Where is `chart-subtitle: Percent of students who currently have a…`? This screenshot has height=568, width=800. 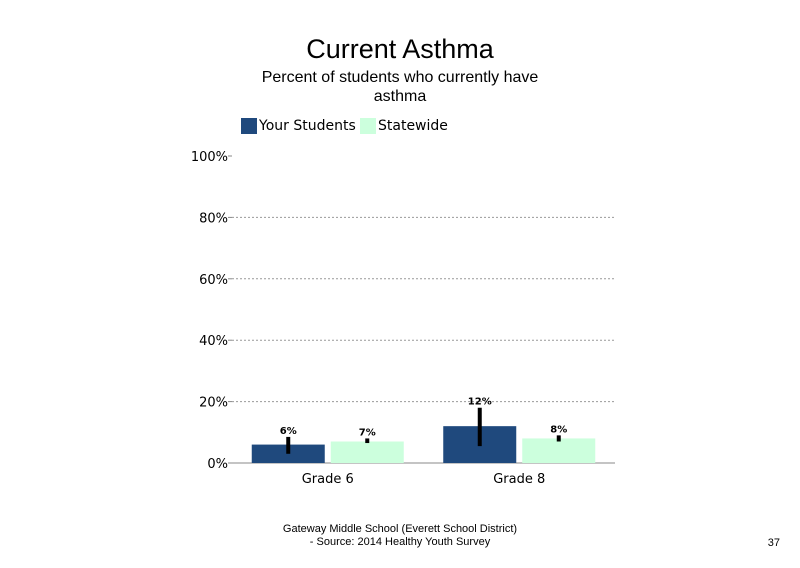 chart-subtitle: Percent of students who currently have a… is located at coordinates (400, 87).